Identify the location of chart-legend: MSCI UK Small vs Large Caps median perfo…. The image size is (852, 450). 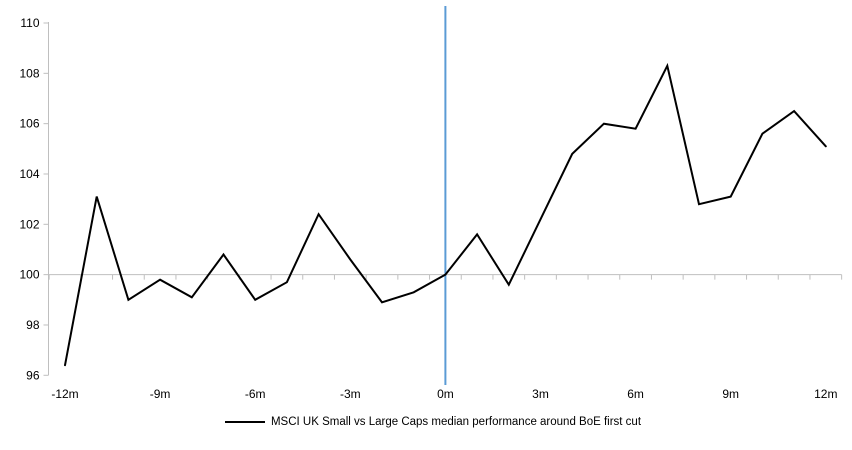
(426, 422).